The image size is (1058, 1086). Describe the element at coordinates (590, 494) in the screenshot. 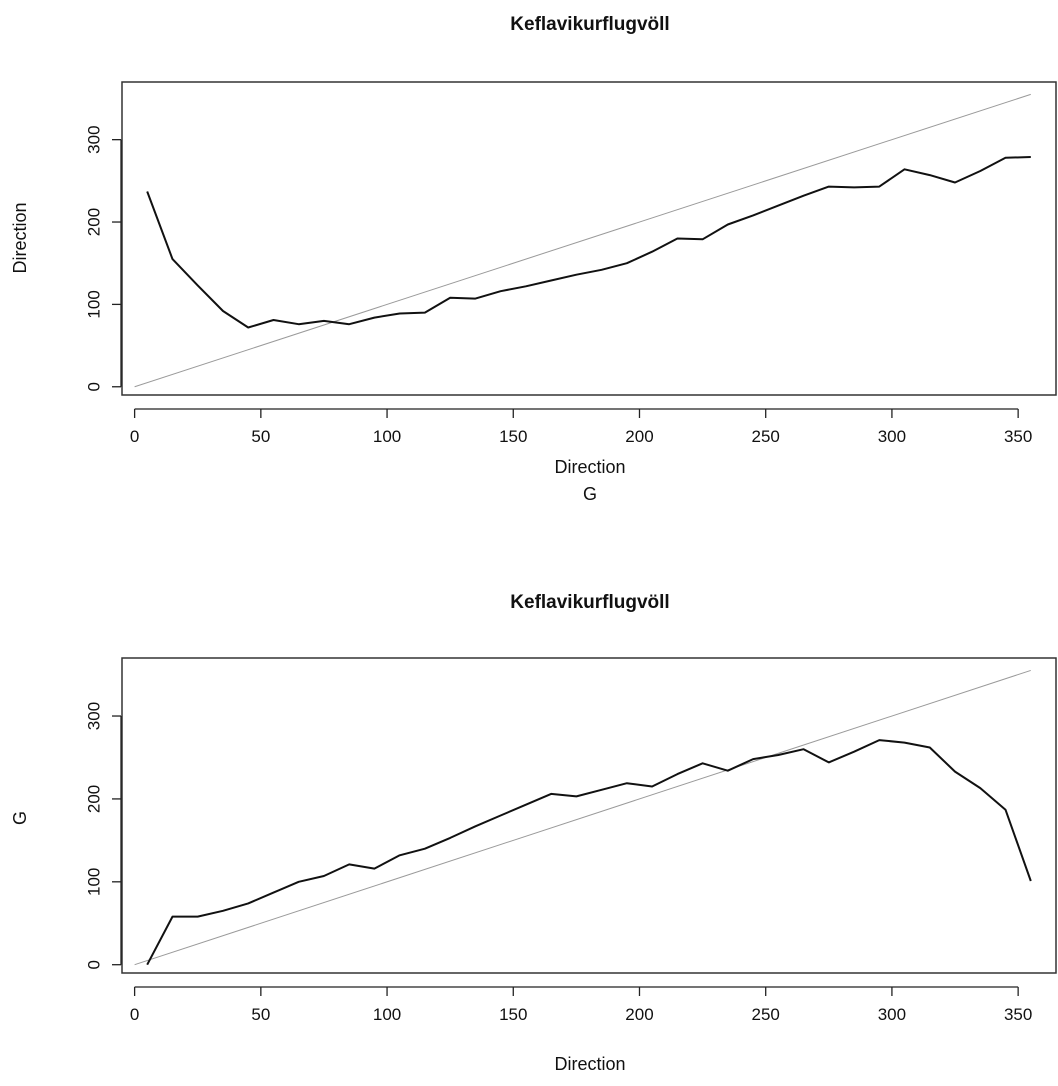

I see `x-axis-sub-label: G` at that location.